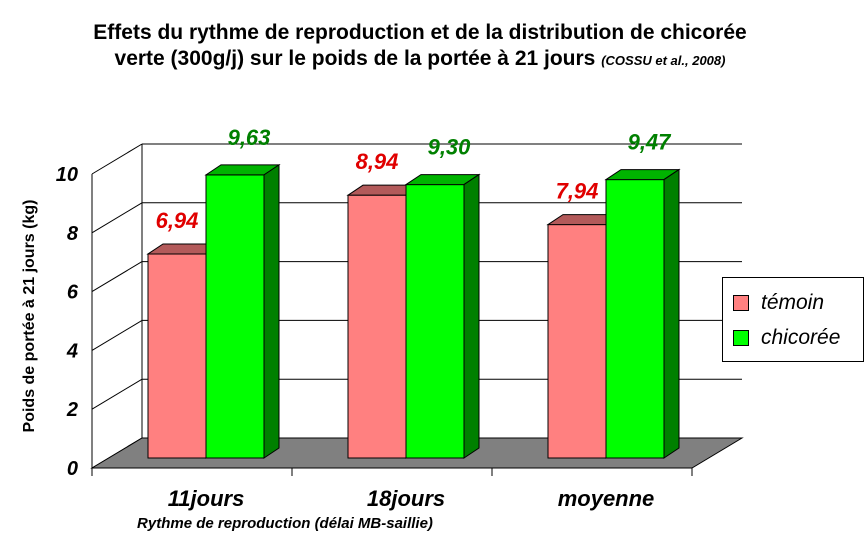  What do you see at coordinates (450, 147) in the screenshot?
I see `data-label: 9,30` at bounding box center [450, 147].